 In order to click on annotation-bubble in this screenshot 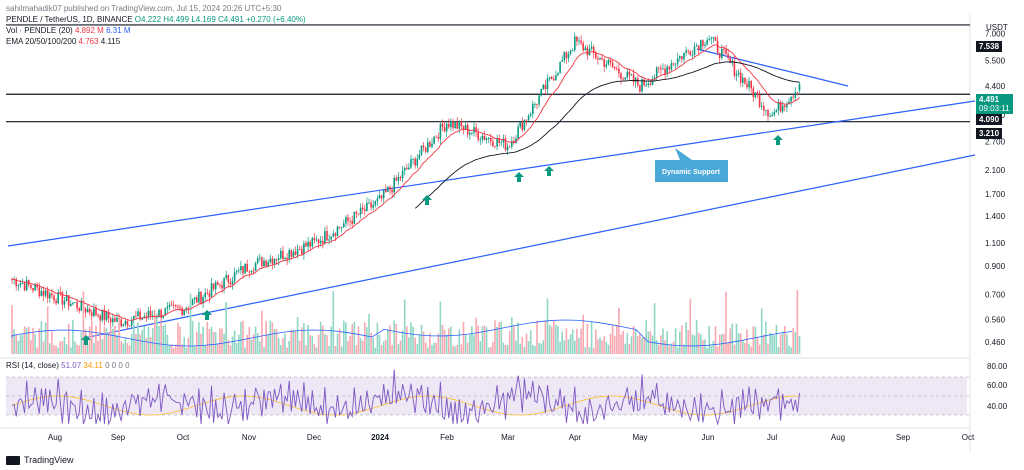, I will do `click(691, 165)`.